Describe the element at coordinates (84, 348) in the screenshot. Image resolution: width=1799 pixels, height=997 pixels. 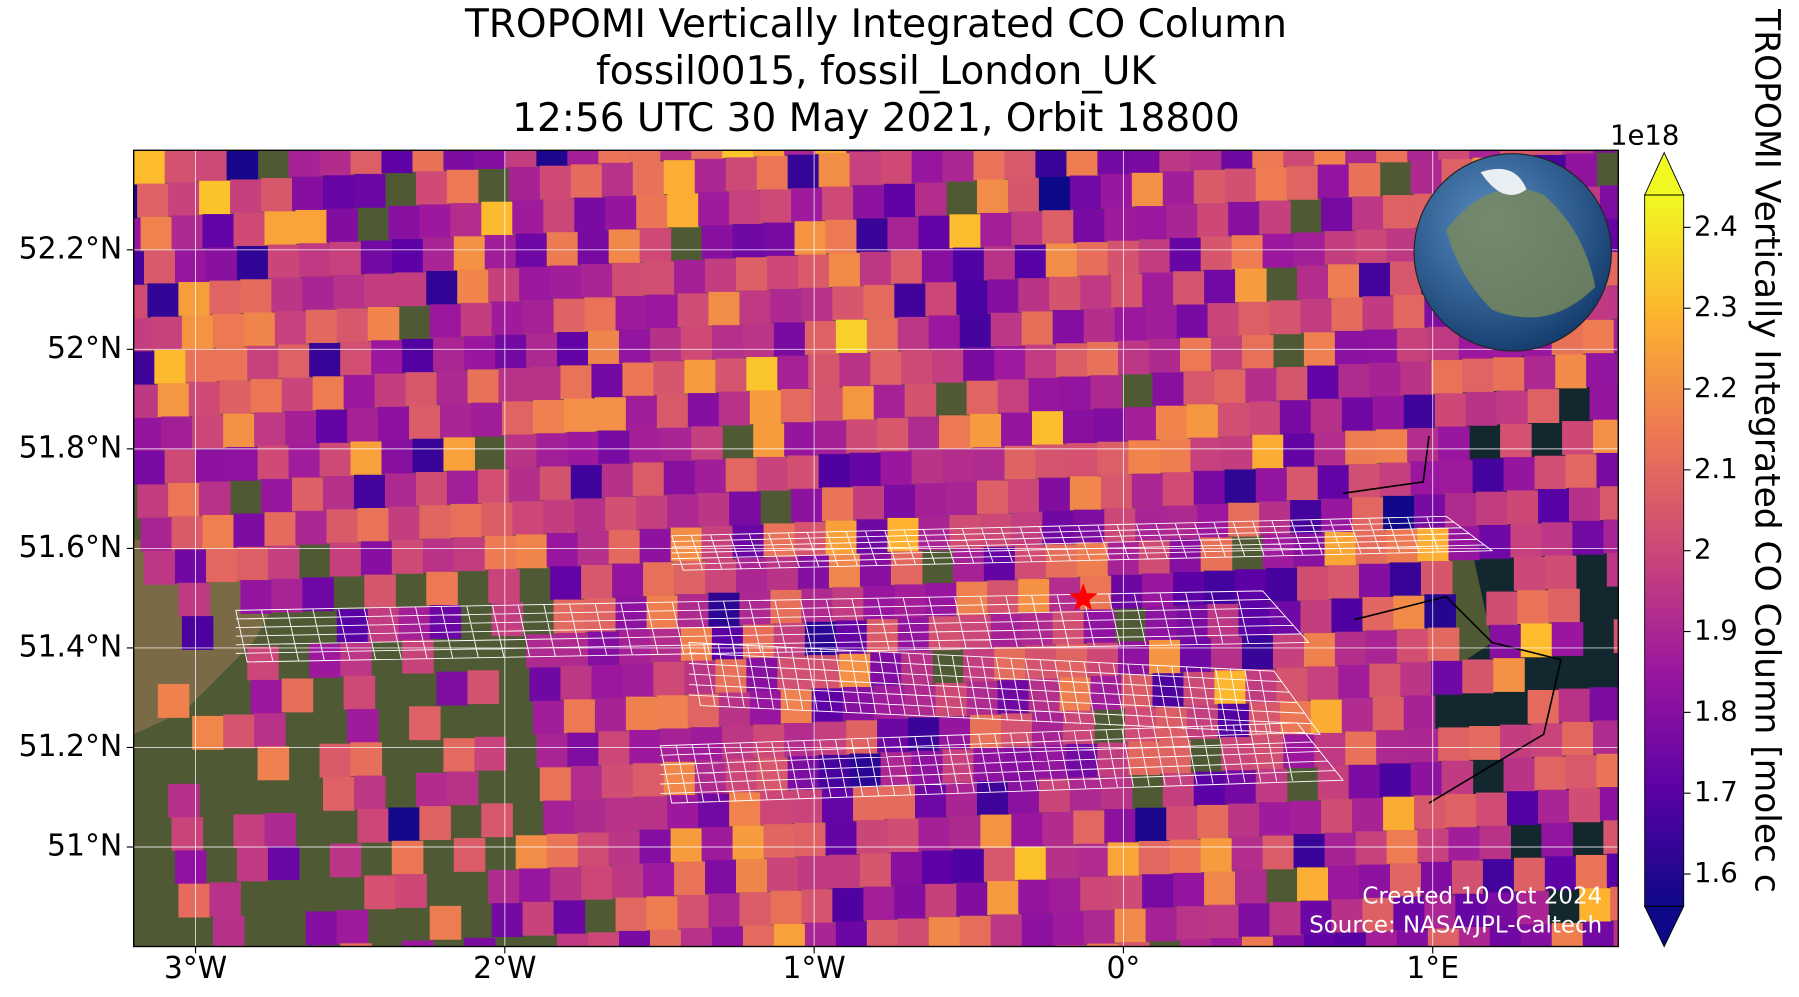
I see `y-tick-label: 52°N` at that location.